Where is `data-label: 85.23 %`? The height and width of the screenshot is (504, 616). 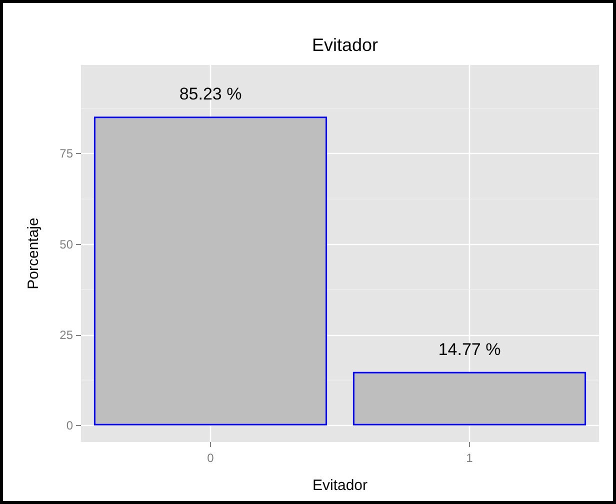
data-label: 85.23 % is located at coordinates (210, 94).